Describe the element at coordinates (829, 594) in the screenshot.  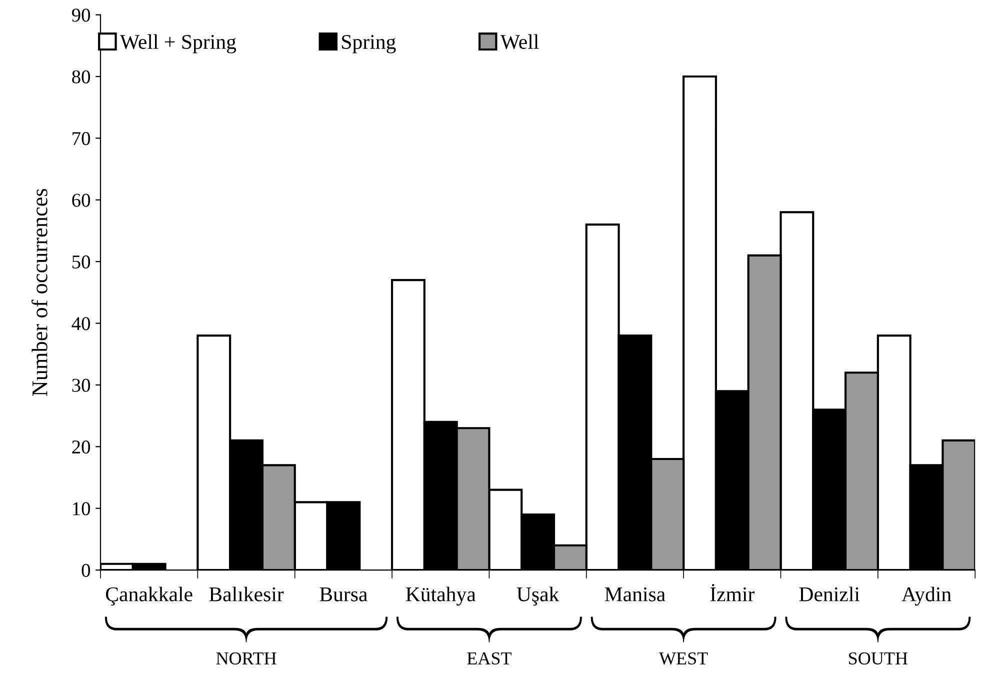
I see `x-tick-label: Denizli` at that location.